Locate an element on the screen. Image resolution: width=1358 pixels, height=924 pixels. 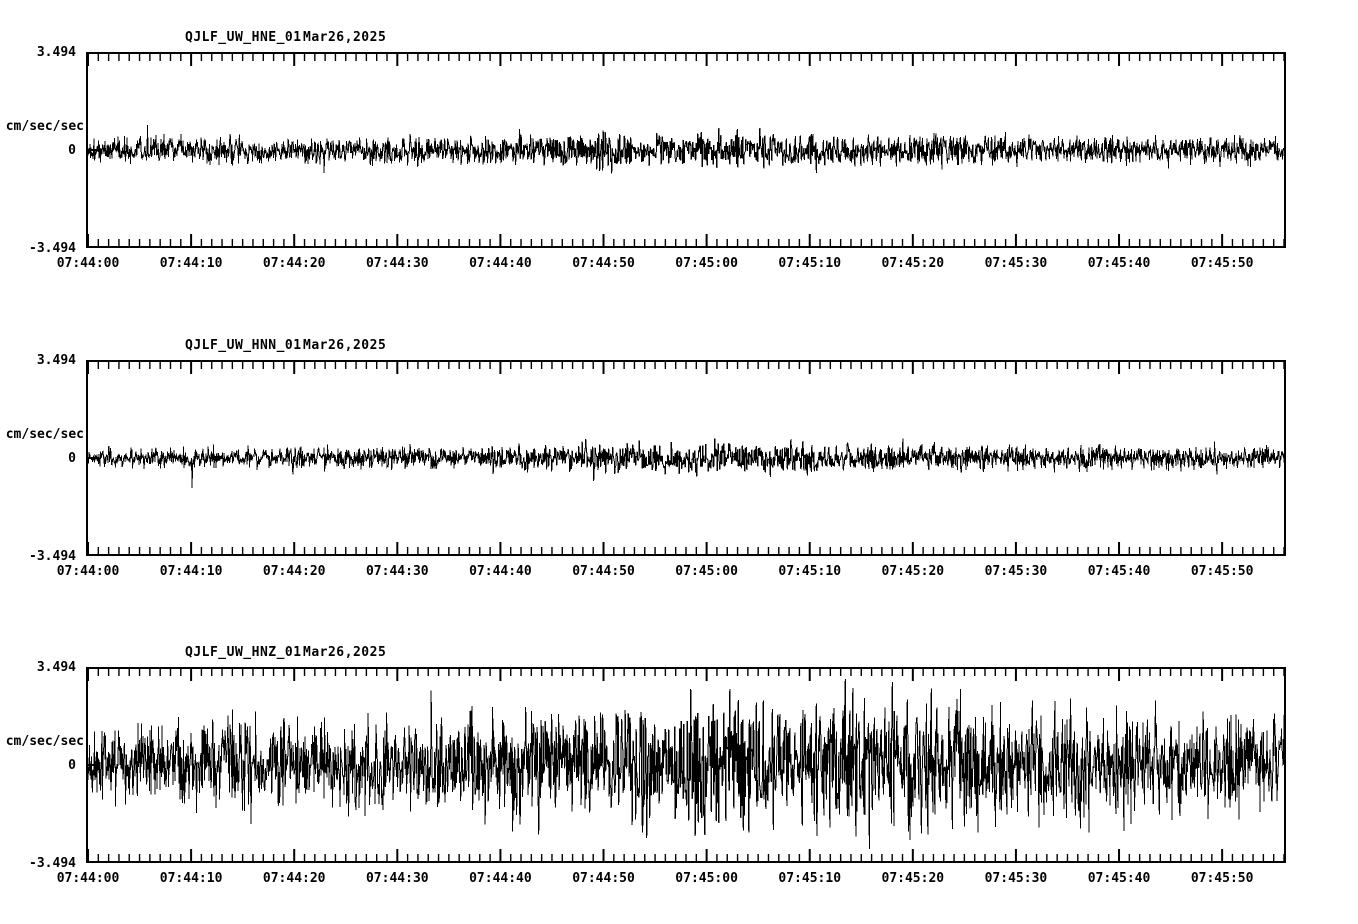
panel-title-hnn: QJLF_UW_HNN_01 is located at coordinates (243, 345).